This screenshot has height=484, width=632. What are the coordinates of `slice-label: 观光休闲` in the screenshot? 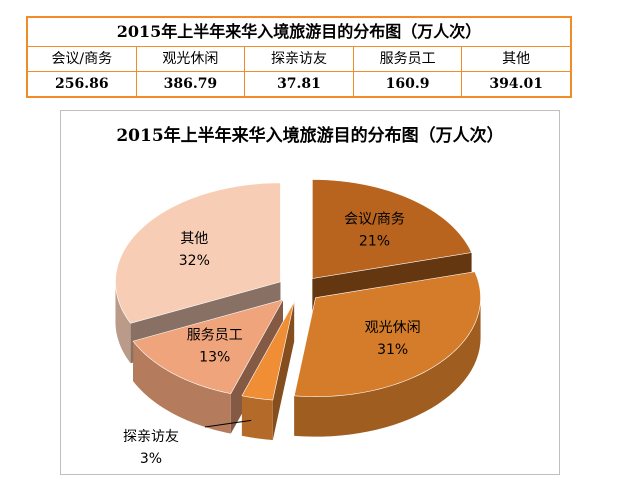 It's located at (393, 328).